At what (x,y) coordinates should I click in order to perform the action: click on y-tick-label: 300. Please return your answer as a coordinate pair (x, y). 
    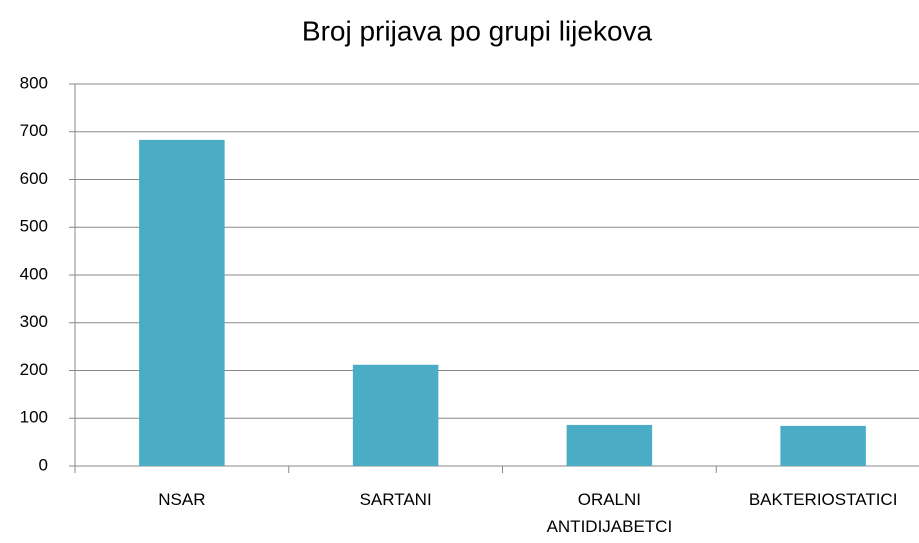
    Looking at the image, I should click on (34, 321).